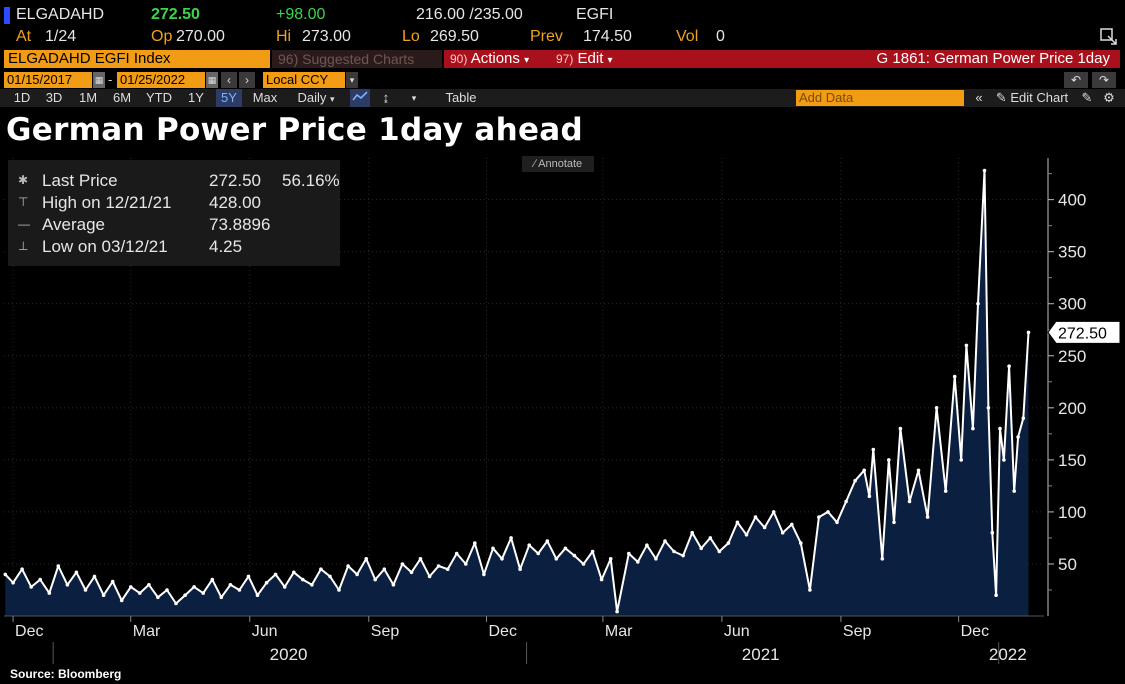 The height and width of the screenshot is (684, 1125). Describe the element at coordinates (265, 631) in the screenshot. I see `x-tick-label: Jun` at that location.